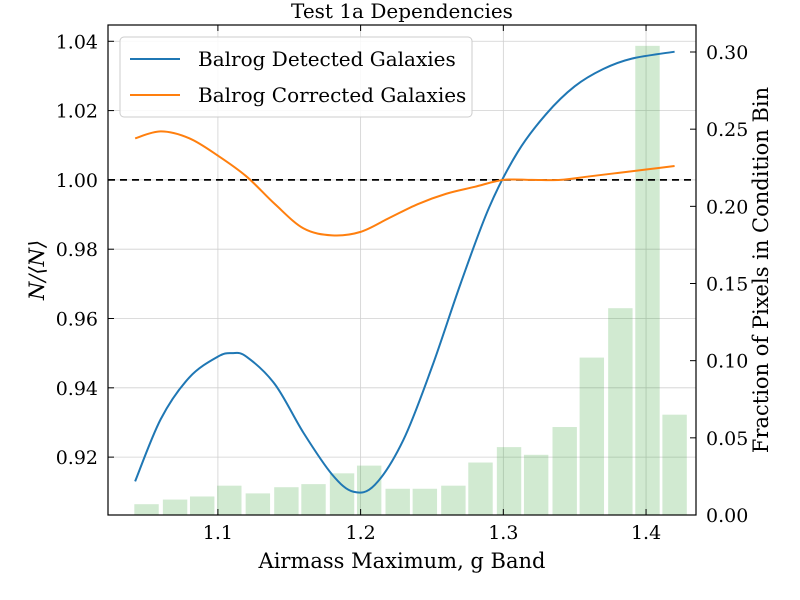 The image size is (800, 600). I want to click on legend-label: Balrog Corrected Galaxies, so click(332, 95).